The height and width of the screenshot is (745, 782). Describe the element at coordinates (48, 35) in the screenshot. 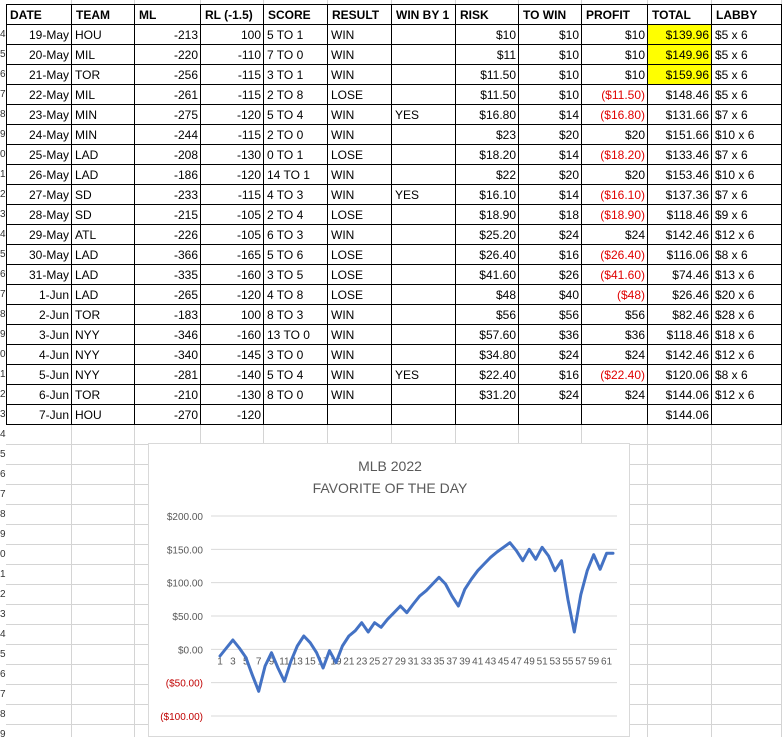

I see `cell-date: 19-May` at that location.